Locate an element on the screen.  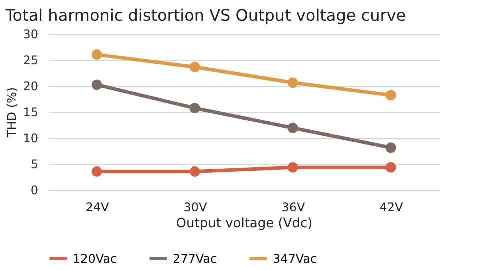
y-tick-label: 10 is located at coordinates (30, 139).